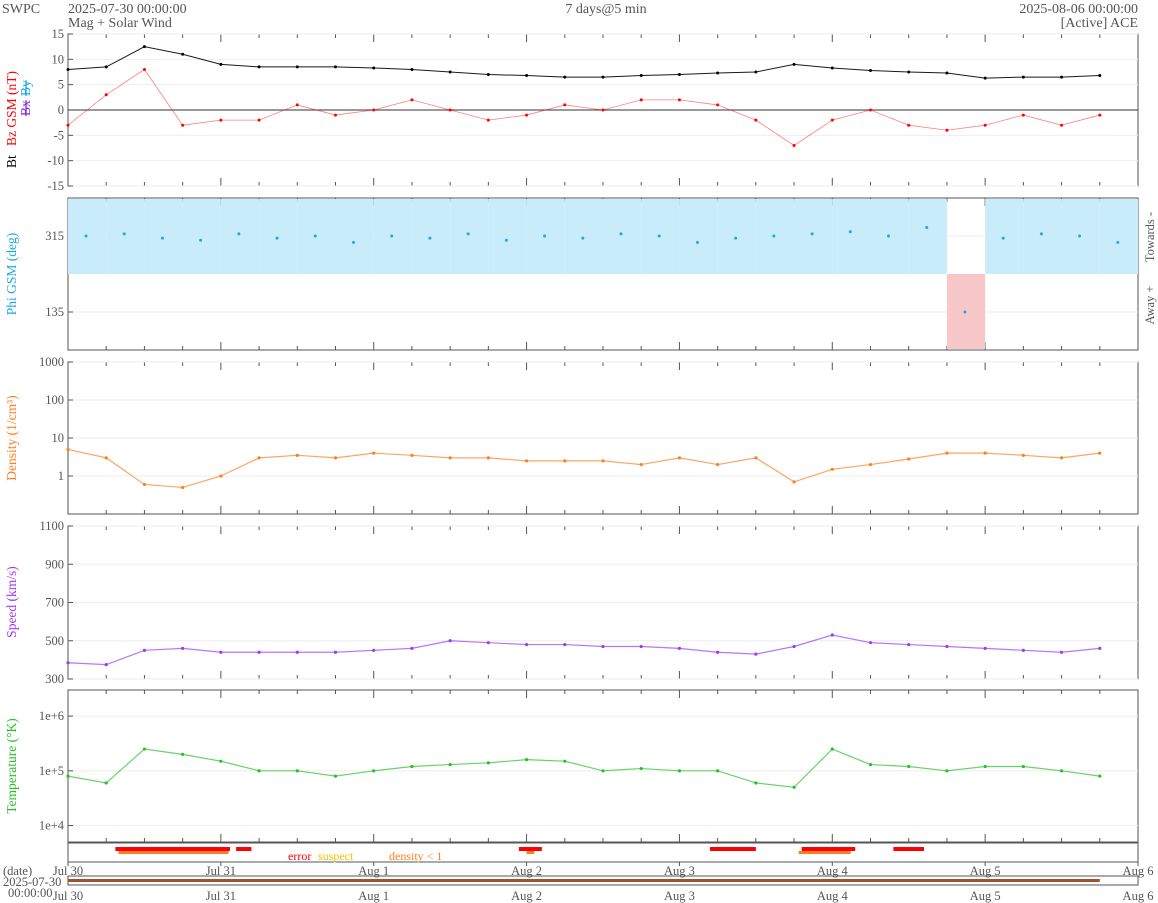  I want to click on product-title: Mag + Solar Wind, so click(120, 23).